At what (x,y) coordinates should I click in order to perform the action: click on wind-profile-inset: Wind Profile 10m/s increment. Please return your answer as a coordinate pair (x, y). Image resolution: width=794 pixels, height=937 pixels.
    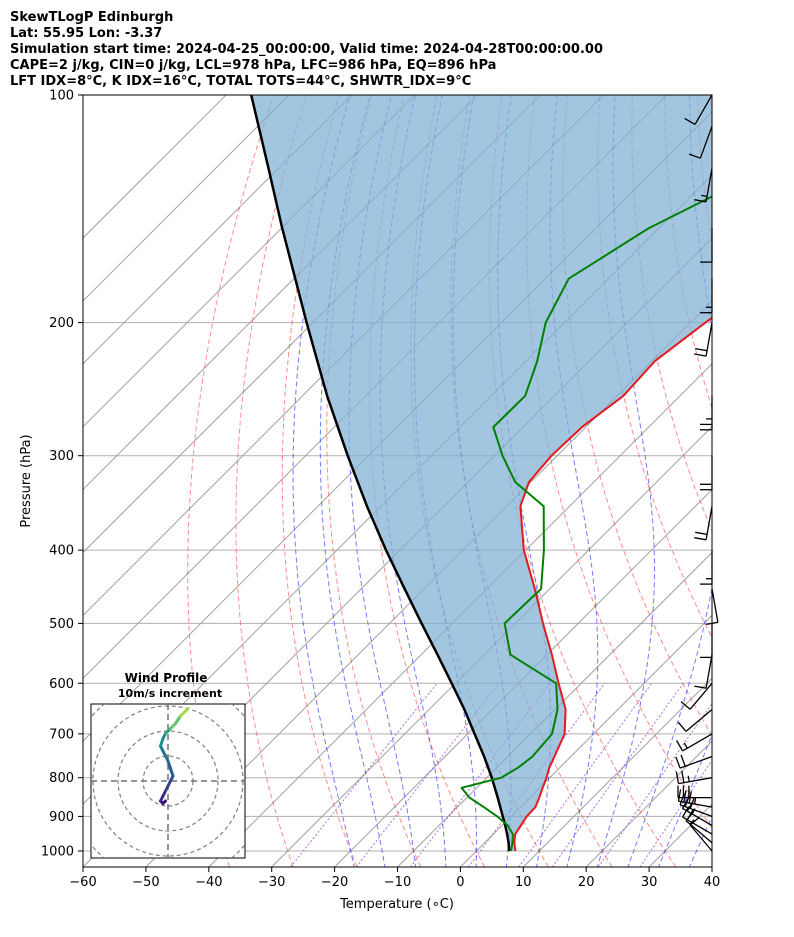
    Looking at the image, I should click on (168, 765).